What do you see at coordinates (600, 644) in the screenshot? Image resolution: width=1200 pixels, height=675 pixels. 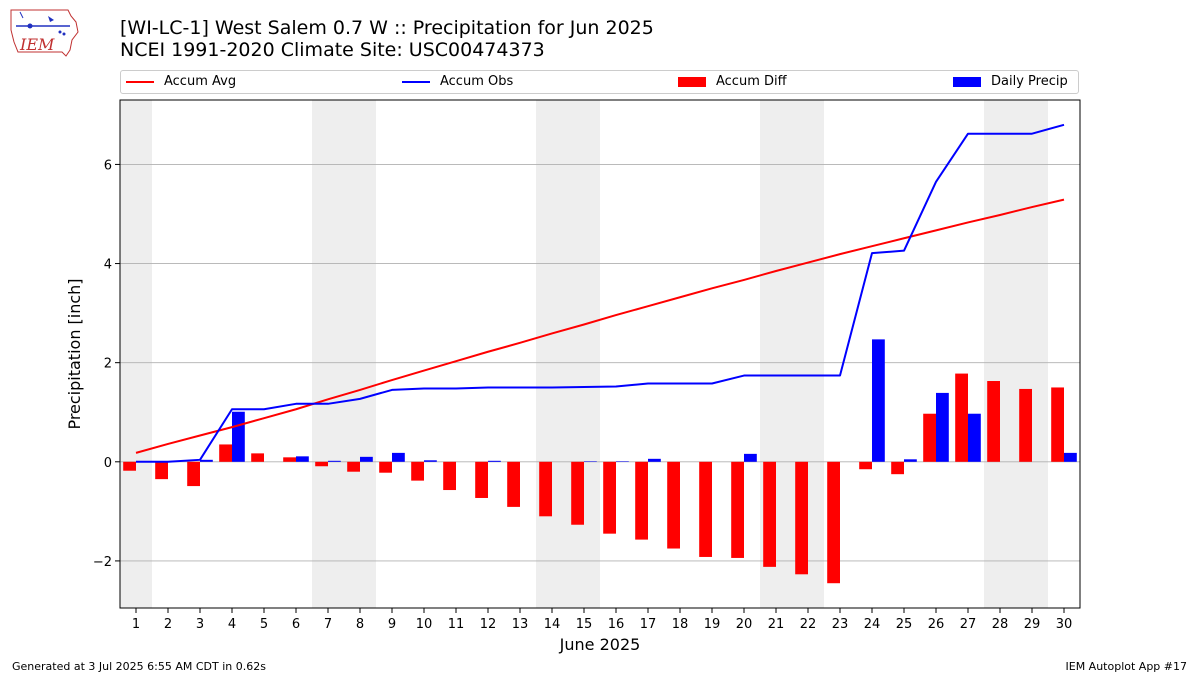 I see `x-axis-label: June 2025` at bounding box center [600, 644].